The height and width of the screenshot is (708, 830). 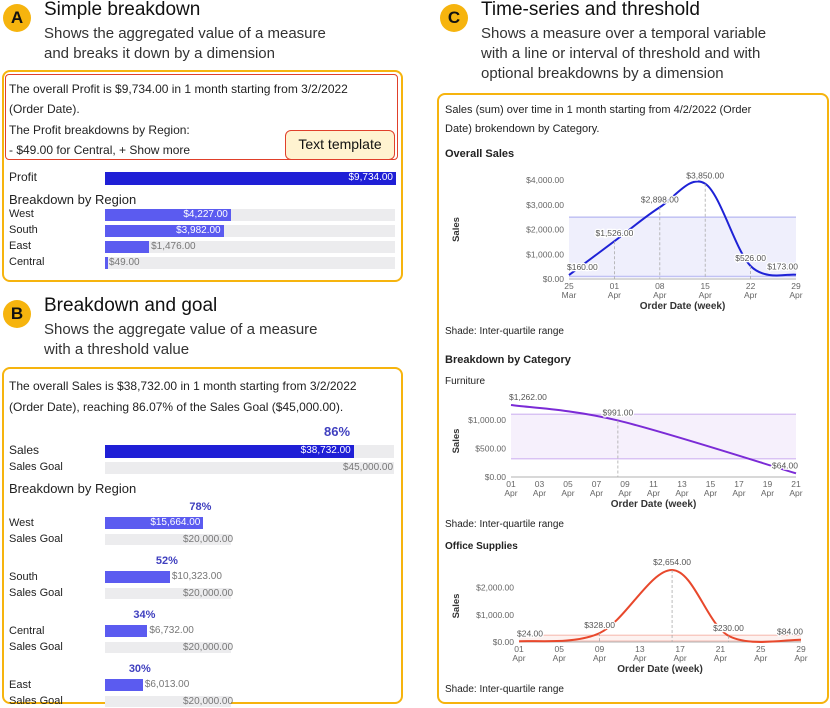 What do you see at coordinates (504, 689) in the screenshot?
I see `shade-note-office: Shade: Inter-quartile range` at bounding box center [504, 689].